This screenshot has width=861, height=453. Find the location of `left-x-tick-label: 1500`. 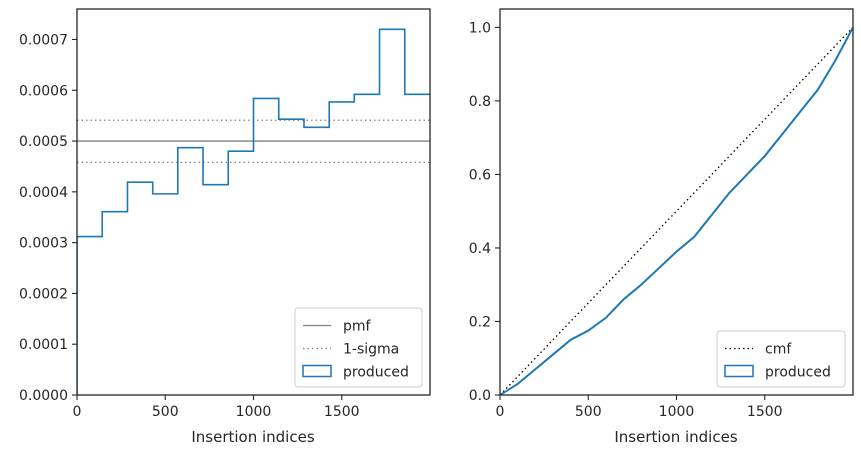

left-x-tick-label: 1500 is located at coordinates (342, 412).